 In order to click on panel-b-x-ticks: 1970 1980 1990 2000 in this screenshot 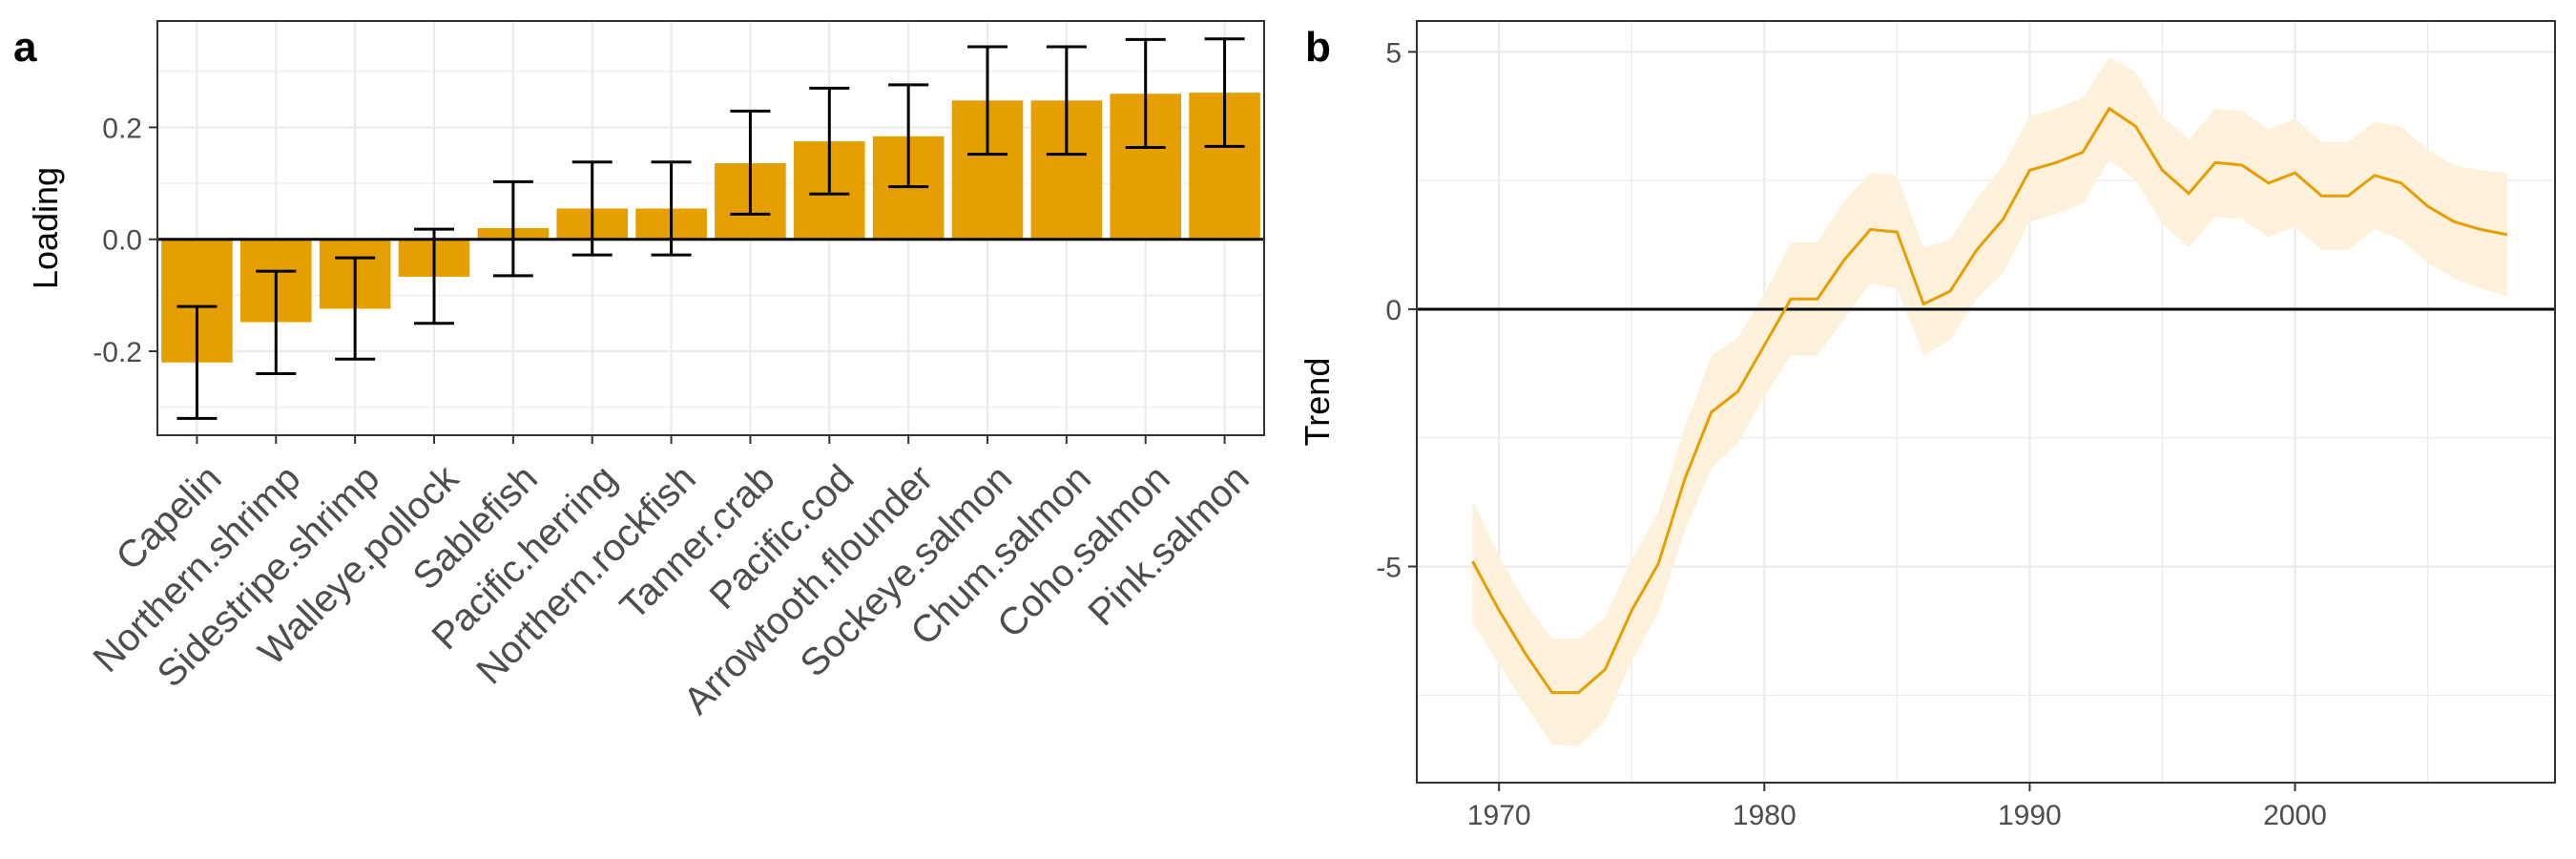, I will do `click(1897, 807)`.